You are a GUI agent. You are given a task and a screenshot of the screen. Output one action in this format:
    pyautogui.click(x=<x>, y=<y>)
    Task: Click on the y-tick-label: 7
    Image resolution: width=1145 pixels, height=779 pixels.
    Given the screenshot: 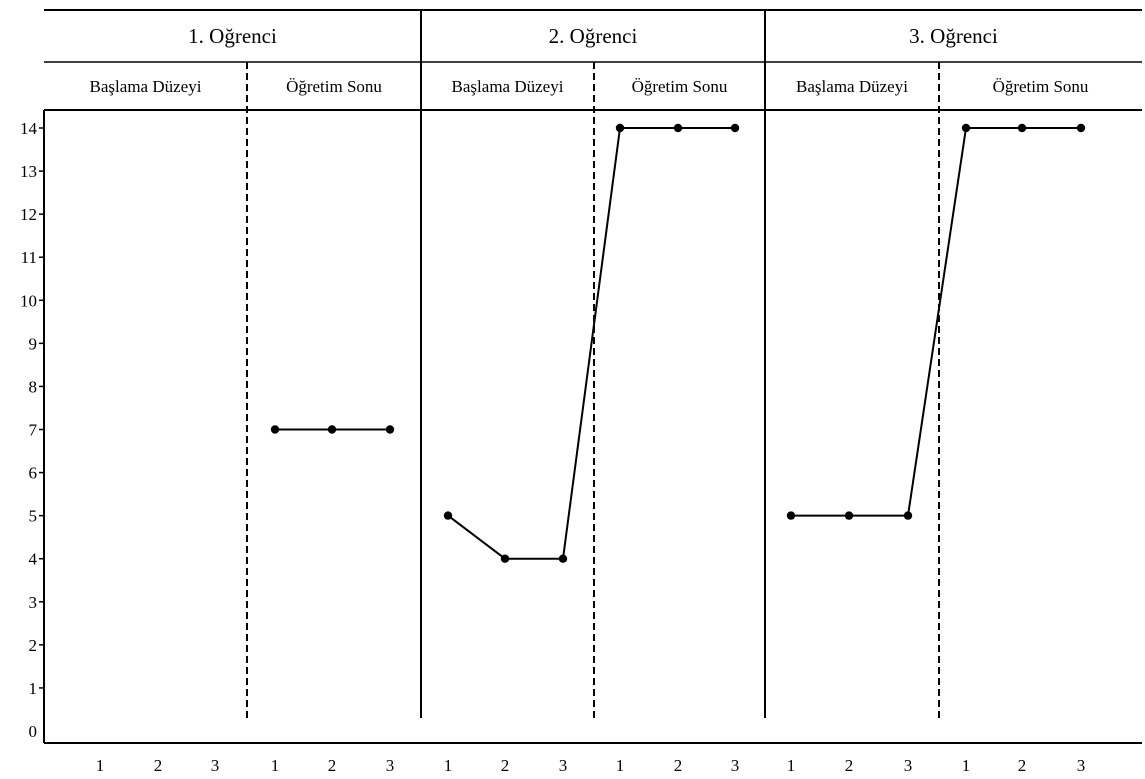 What is the action you would take?
    pyautogui.click(x=33, y=430)
    